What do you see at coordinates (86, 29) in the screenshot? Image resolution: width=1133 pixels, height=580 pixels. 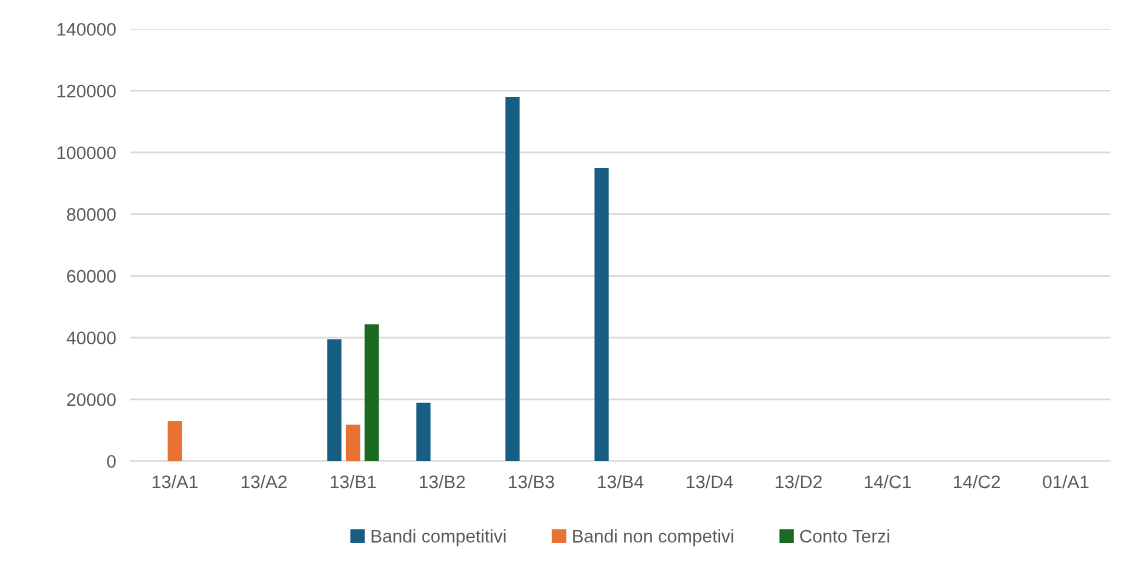 I see `y-tick-label: 140000` at bounding box center [86, 29].